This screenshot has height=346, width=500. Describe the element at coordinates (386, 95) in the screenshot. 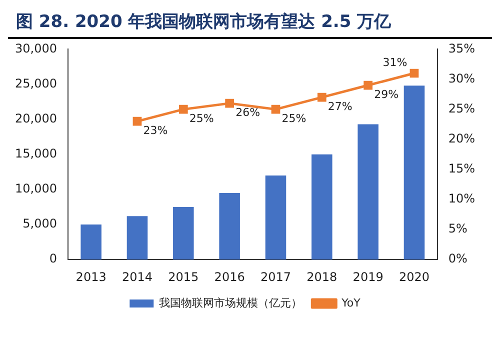

I see `data-label: 29%` at that location.